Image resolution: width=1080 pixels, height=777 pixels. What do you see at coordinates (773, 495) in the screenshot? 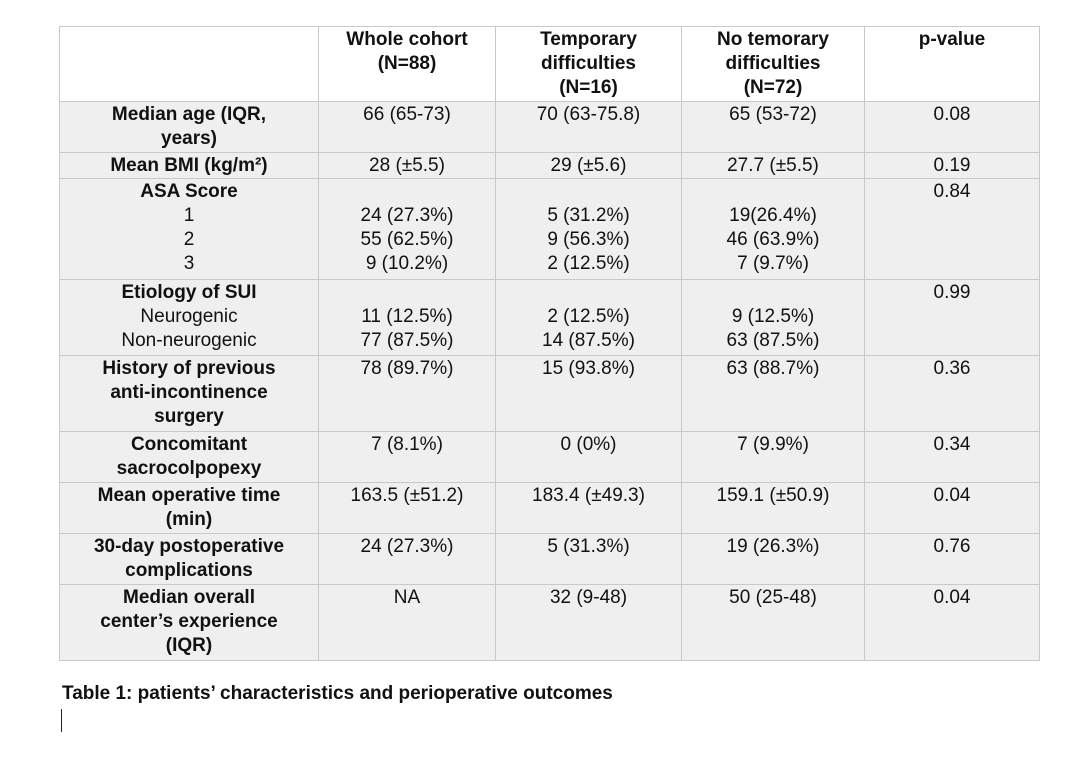
I see `cell-line: 159.1 (±50.9)` at bounding box center [773, 495].